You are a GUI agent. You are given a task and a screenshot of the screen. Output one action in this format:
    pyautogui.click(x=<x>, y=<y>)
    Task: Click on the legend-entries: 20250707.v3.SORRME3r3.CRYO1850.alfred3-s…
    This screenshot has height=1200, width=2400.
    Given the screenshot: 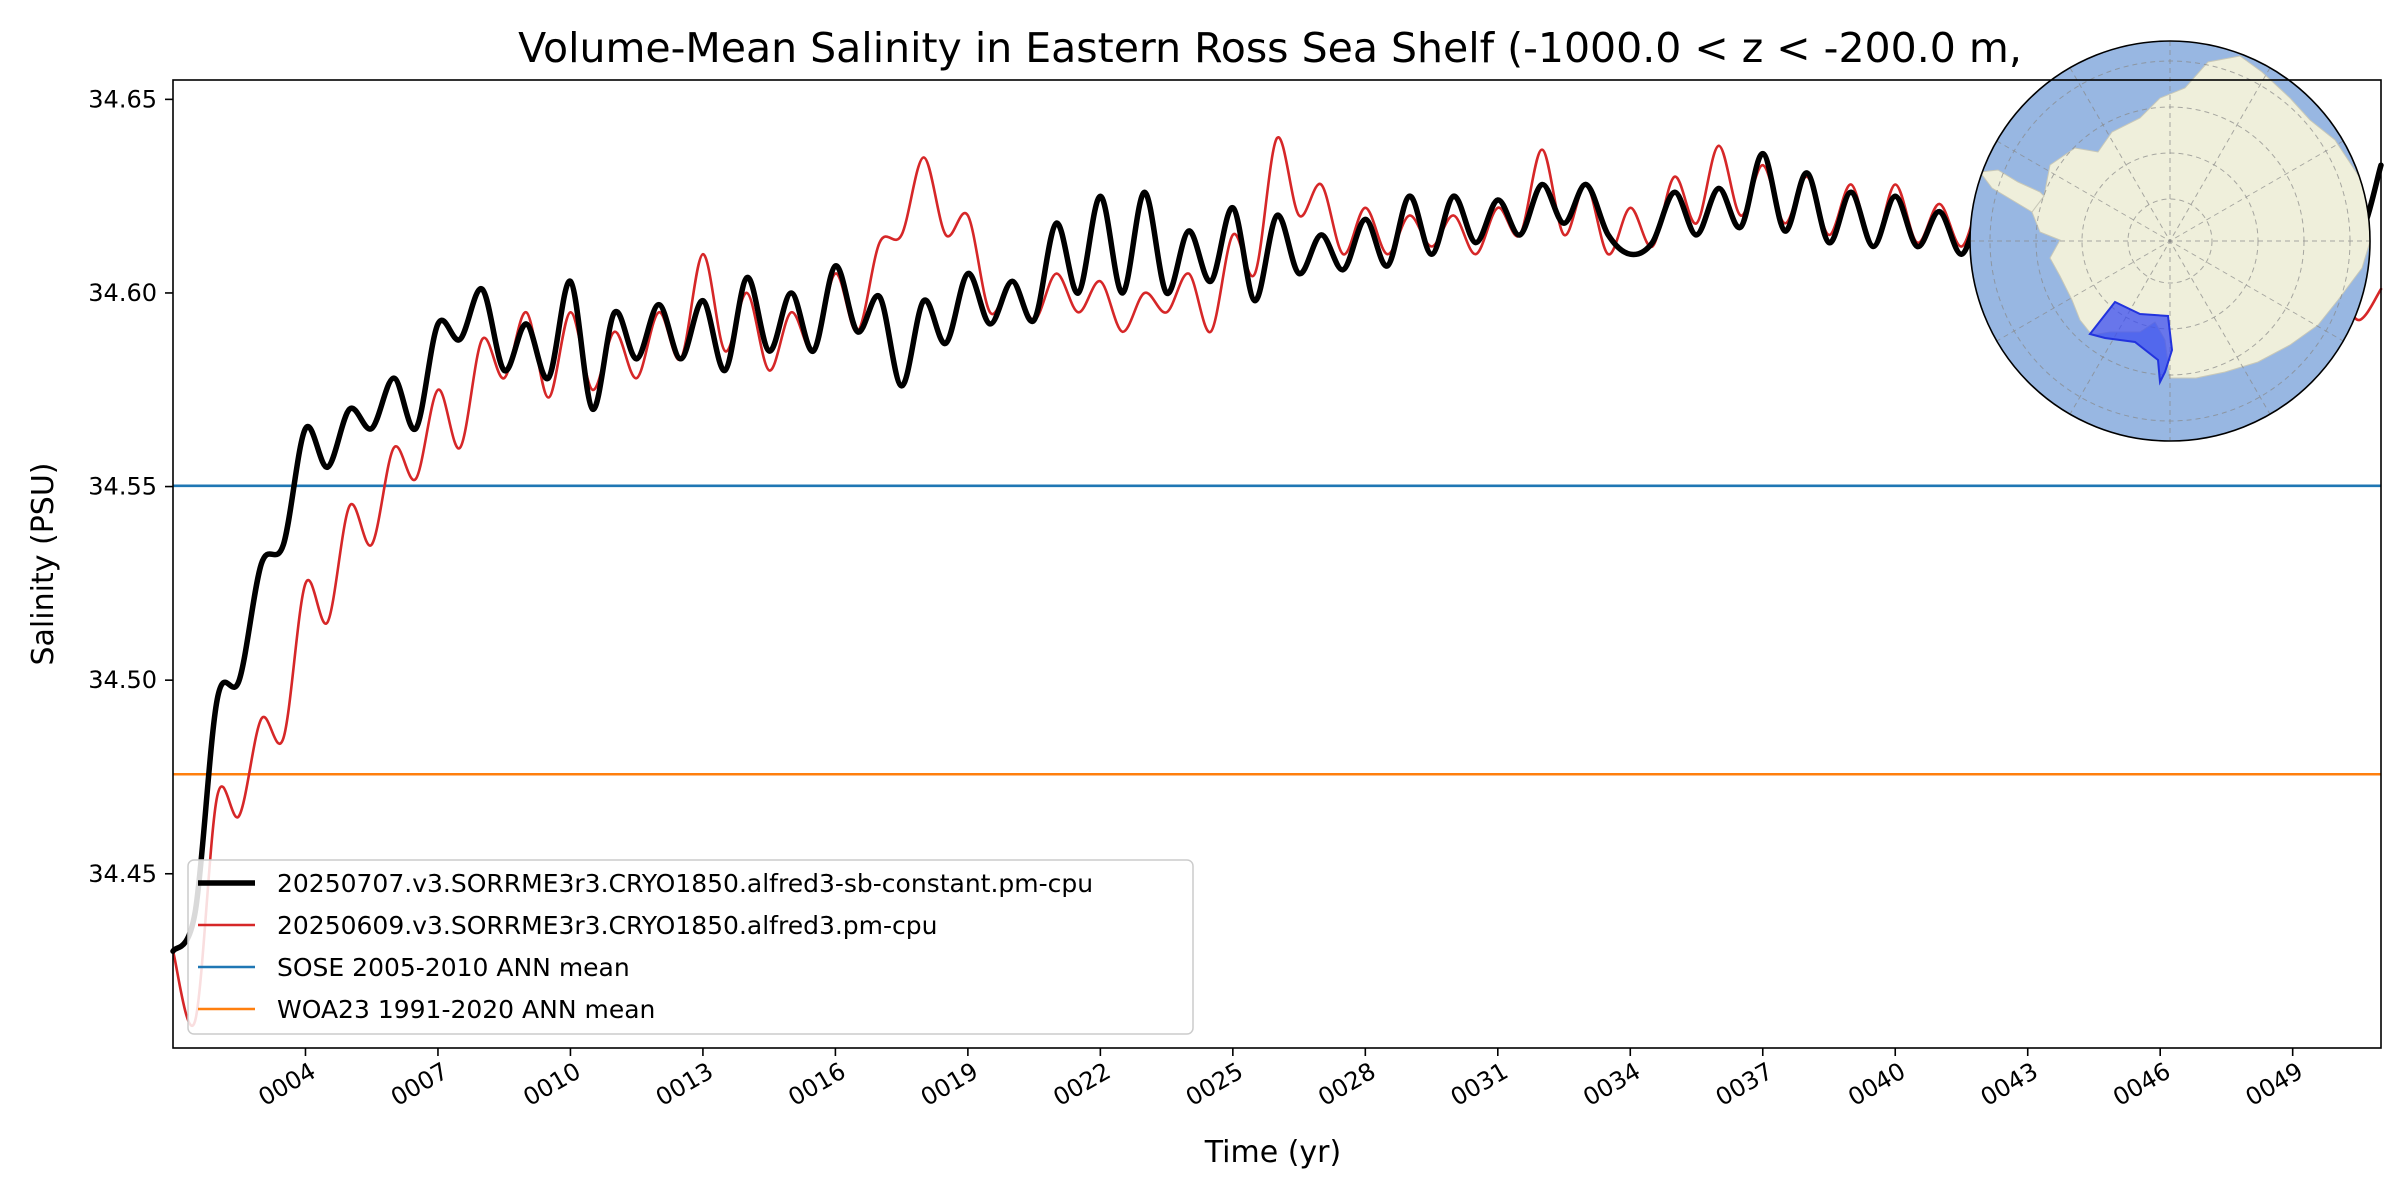 What is the action you would take?
    pyautogui.click(x=645, y=946)
    